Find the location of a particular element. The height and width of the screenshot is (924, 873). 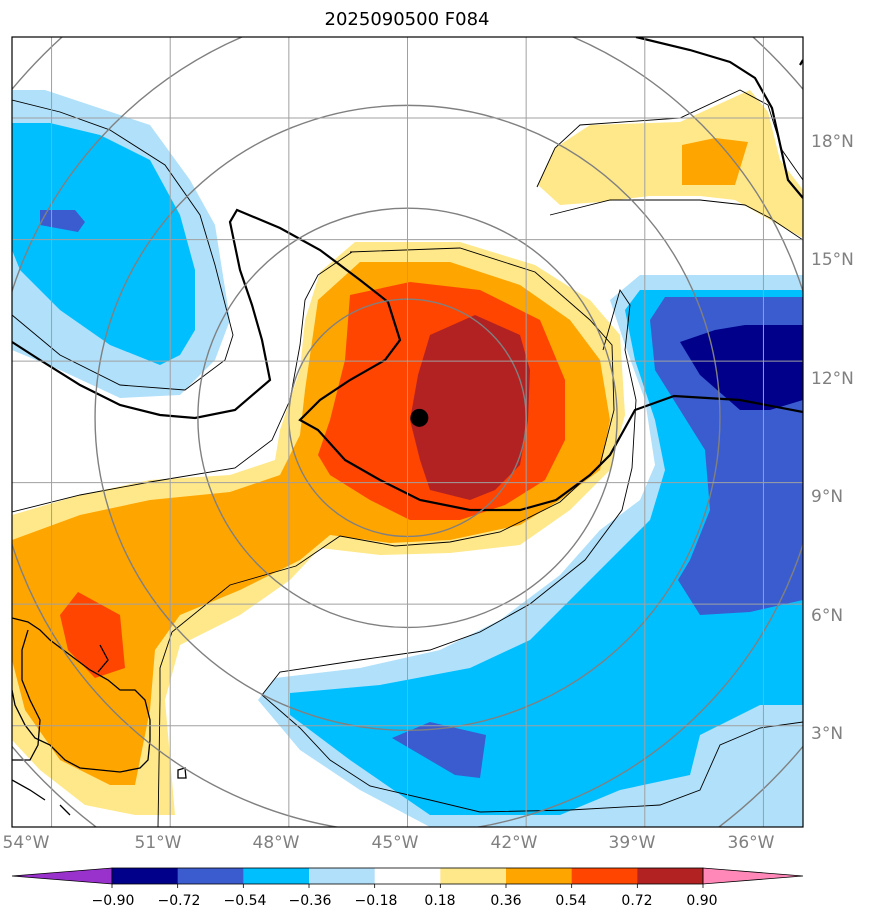

thin-contour-northeast is located at coordinates (669, 167).